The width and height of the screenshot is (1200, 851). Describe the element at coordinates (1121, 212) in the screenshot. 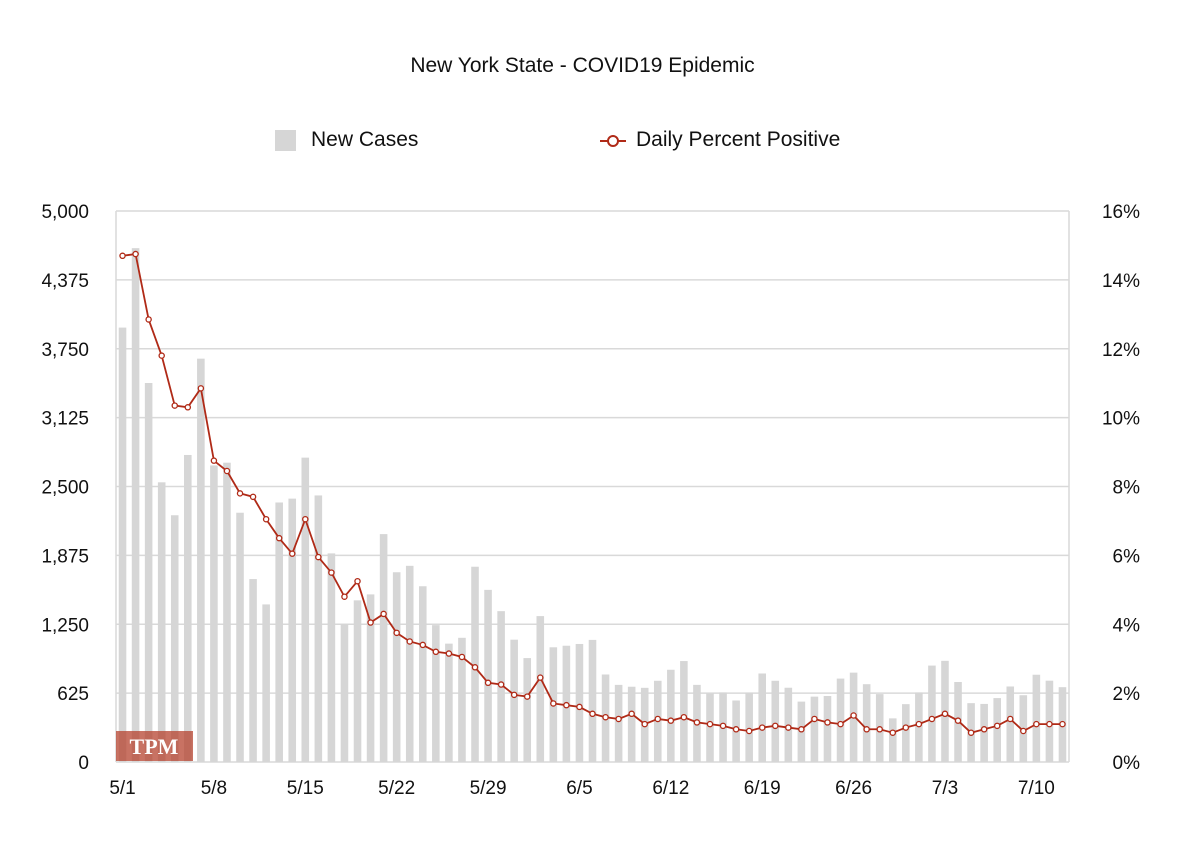

I see `y-right-tick-label: 16%` at that location.